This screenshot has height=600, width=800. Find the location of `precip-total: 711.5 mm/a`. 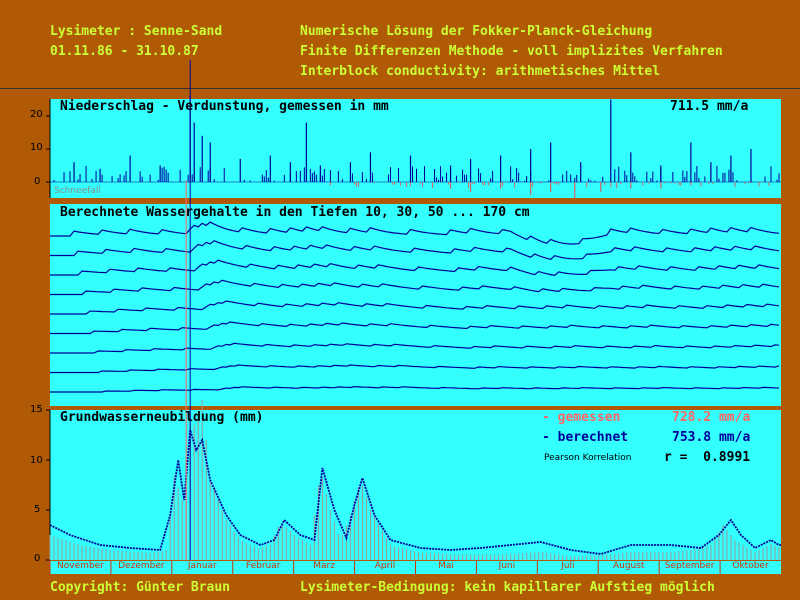

precip-total: 711.5 mm/a is located at coordinates (709, 106).